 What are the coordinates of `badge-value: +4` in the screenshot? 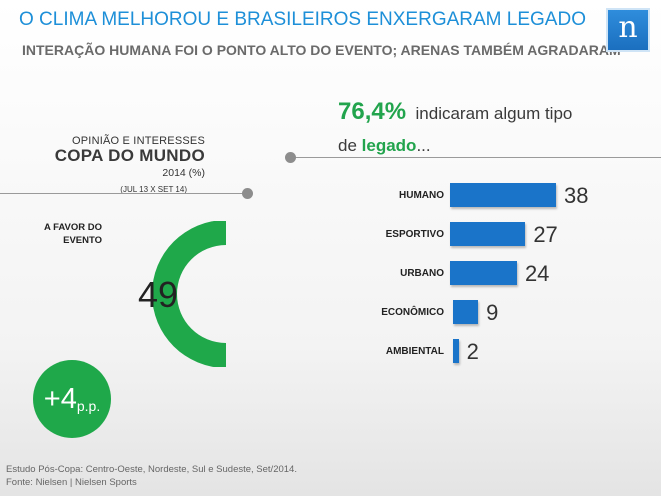 It's located at (60, 398).